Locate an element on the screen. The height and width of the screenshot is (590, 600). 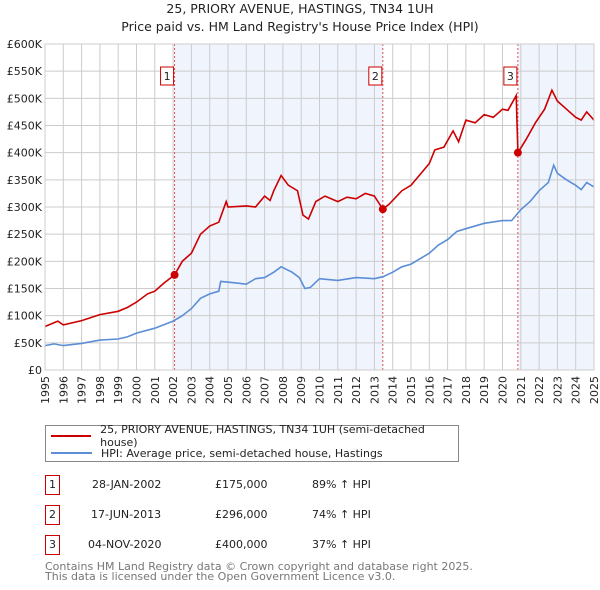
x-tick-label: 2009 is located at coordinates (301, 390).